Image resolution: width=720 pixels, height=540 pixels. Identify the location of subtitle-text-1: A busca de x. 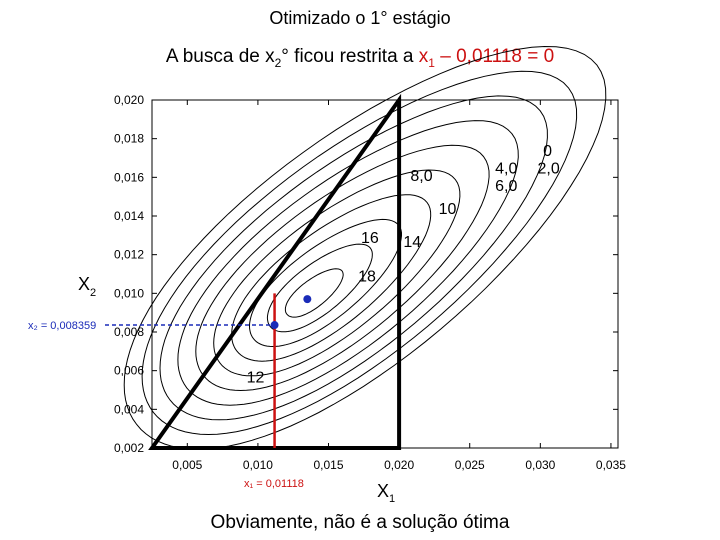
(220, 56).